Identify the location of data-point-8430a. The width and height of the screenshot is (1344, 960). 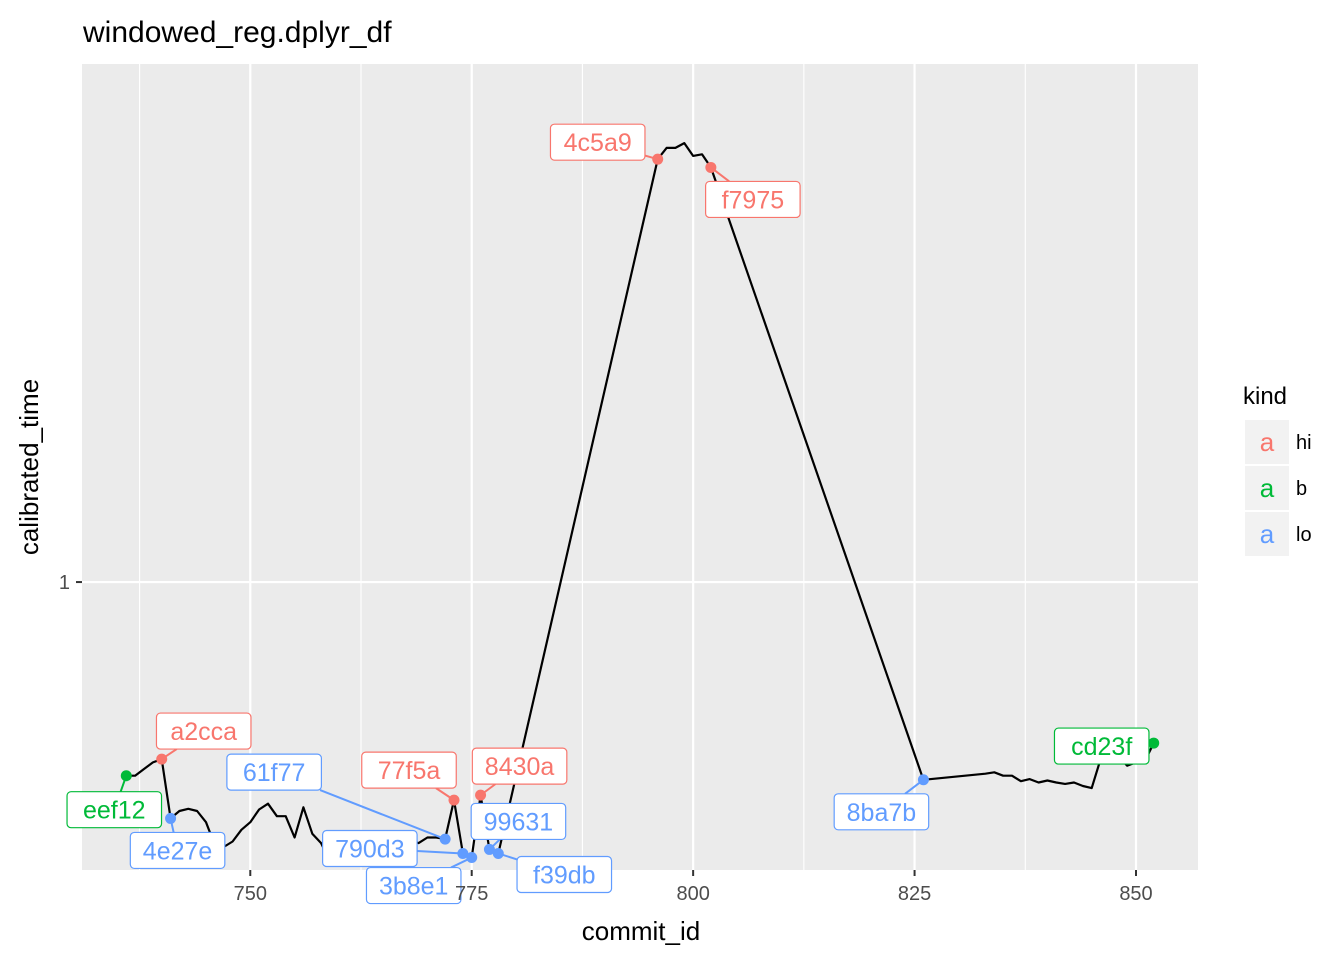
(481, 795).